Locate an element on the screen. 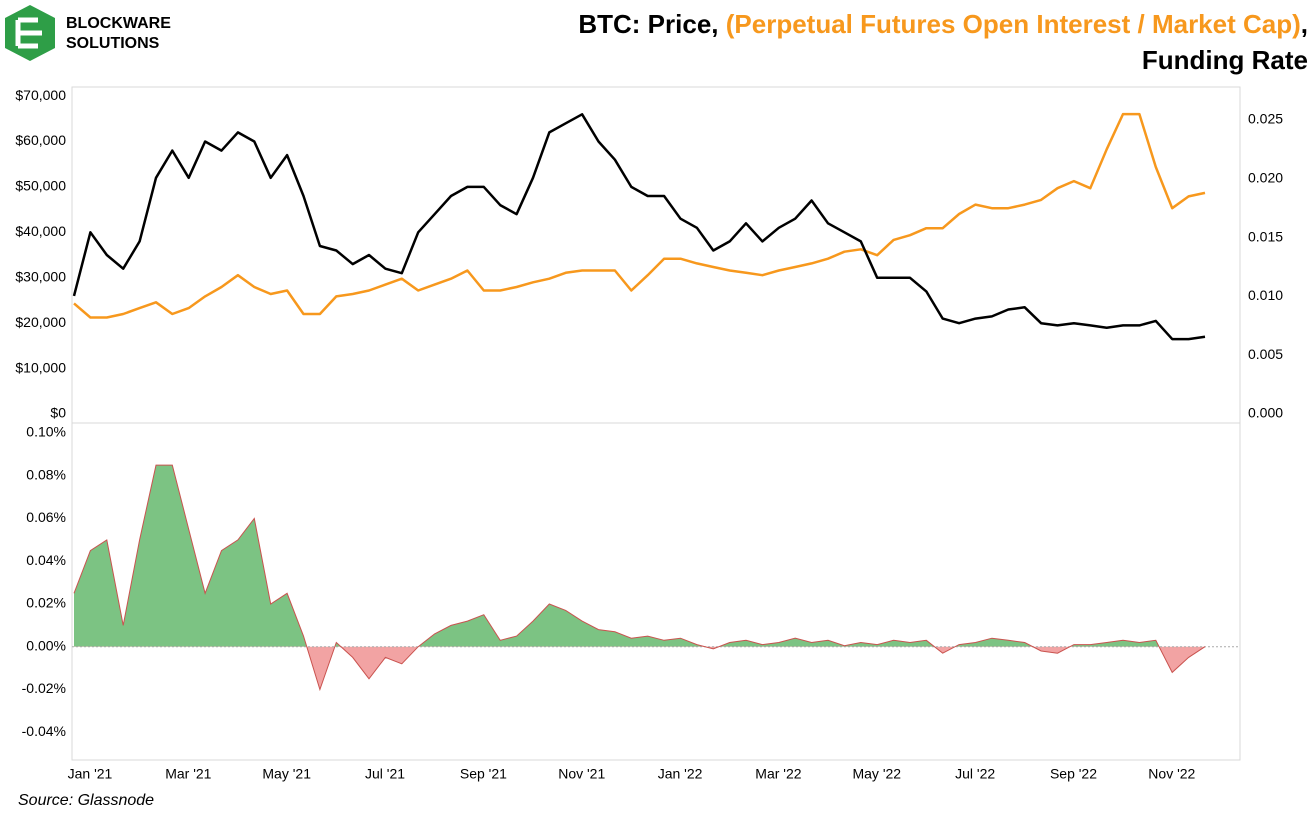 The height and width of the screenshot is (821, 1315). y-tick-label: $40,000 is located at coordinates (40, 231).